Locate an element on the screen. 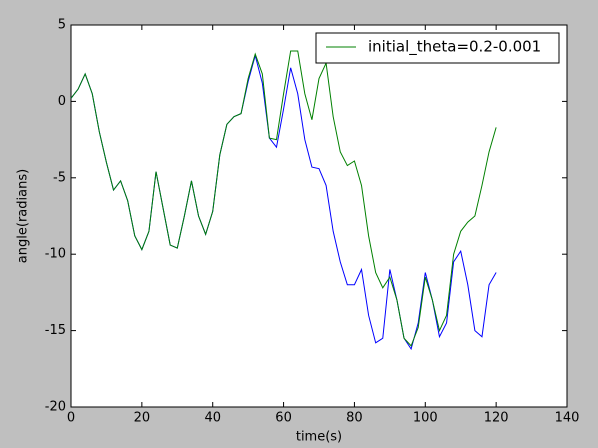  y-tick-label: 0 is located at coordinates (62, 101).